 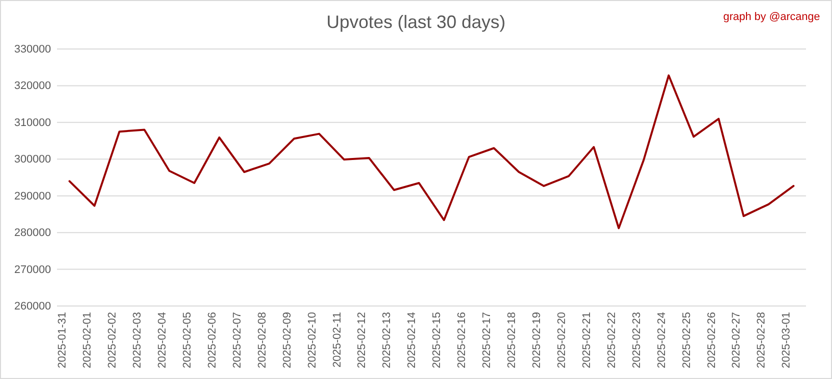 I want to click on x-tick-label: 2025-02-08, so click(x=262, y=340).